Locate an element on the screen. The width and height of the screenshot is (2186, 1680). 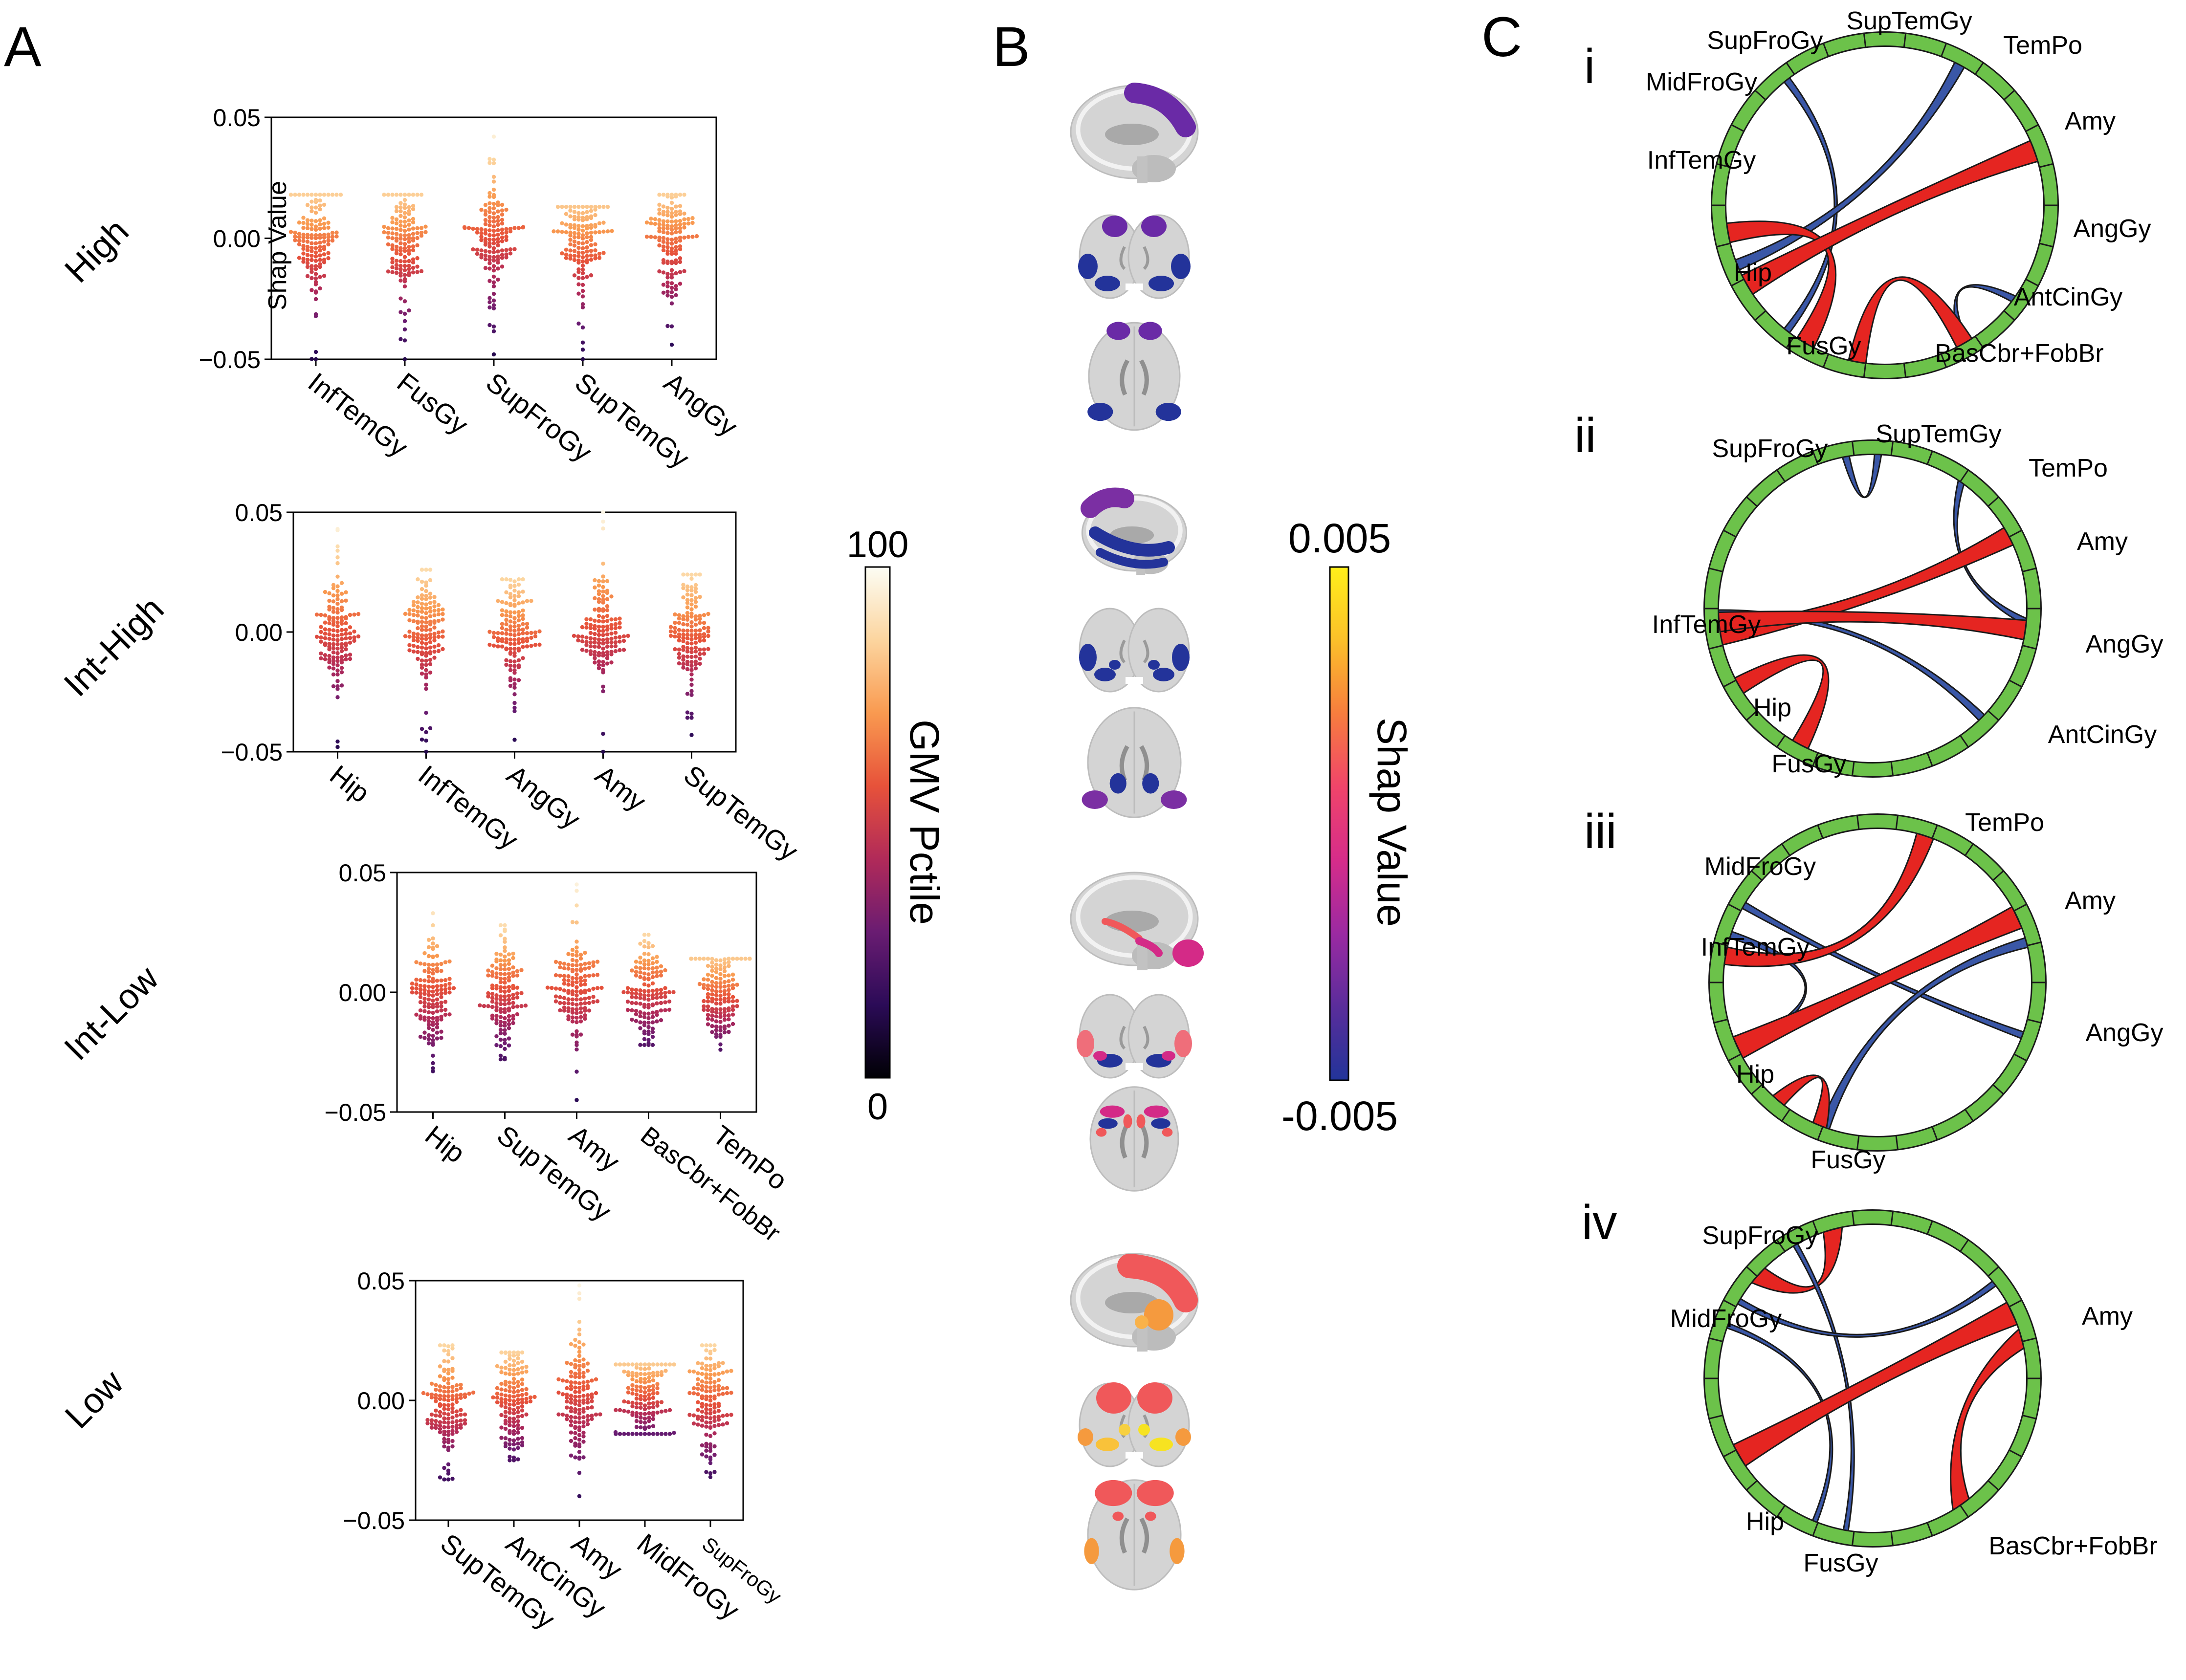
sagittal-brain is located at coordinates (1134, 133).